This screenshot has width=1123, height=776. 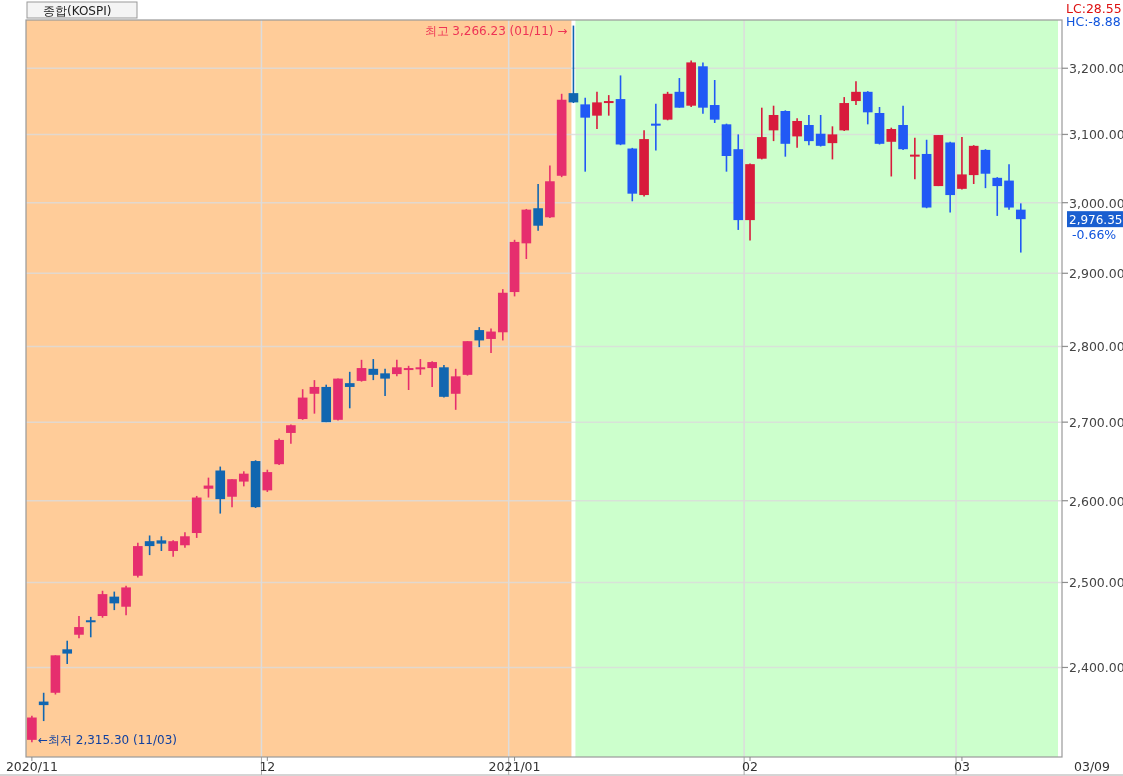 I want to click on text: 2,976.35, so click(x=1096, y=220).